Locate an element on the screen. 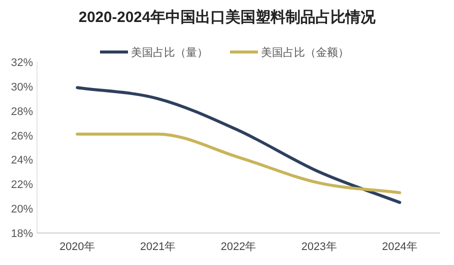  y-tick-label: 20% is located at coordinates (22, 210).